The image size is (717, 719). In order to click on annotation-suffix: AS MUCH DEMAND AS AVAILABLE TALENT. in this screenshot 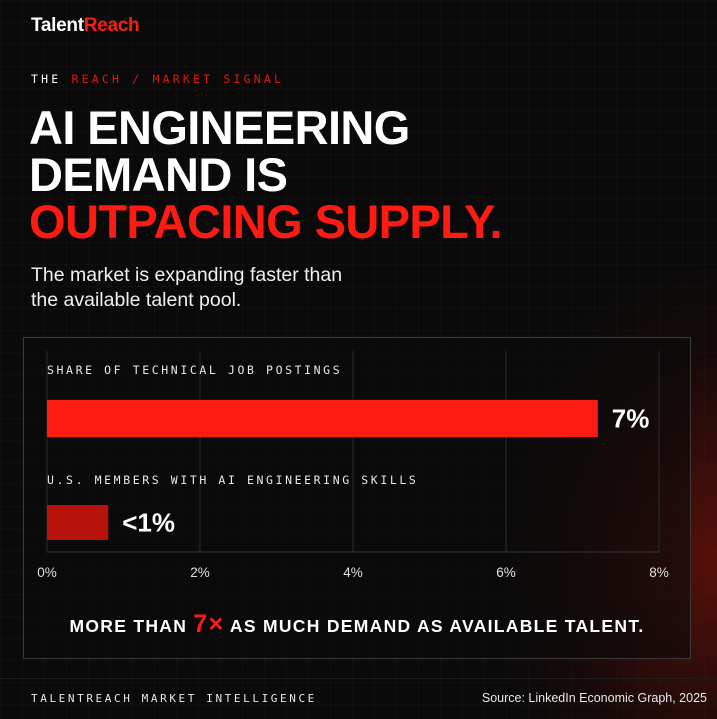, I will do `click(434, 626)`.